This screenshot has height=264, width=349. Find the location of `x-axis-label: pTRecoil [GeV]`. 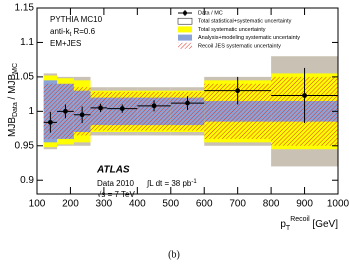

x-axis-label: pTRecoil [GeV] is located at coordinates (309, 224).